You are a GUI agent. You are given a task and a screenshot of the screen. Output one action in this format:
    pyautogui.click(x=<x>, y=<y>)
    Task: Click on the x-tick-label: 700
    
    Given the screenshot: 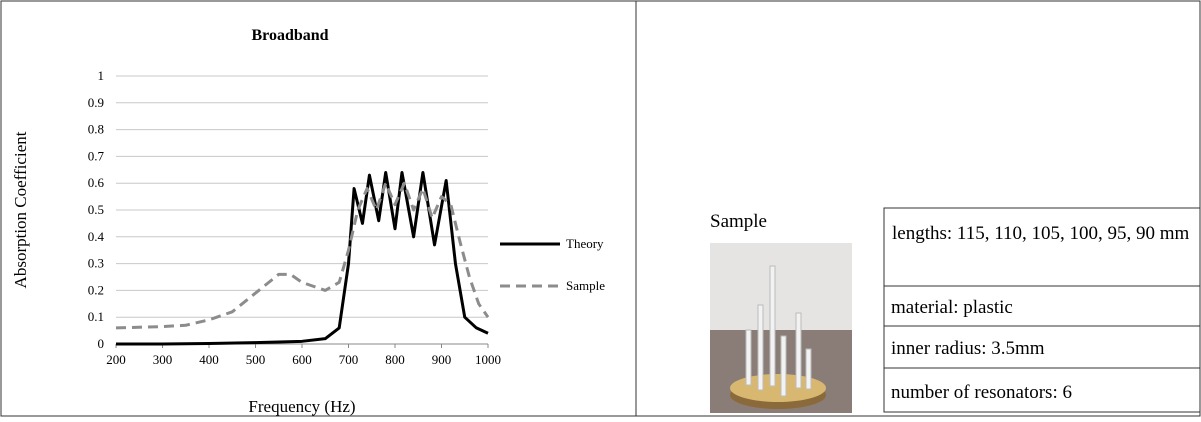 What is the action you would take?
    pyautogui.click(x=349, y=359)
    